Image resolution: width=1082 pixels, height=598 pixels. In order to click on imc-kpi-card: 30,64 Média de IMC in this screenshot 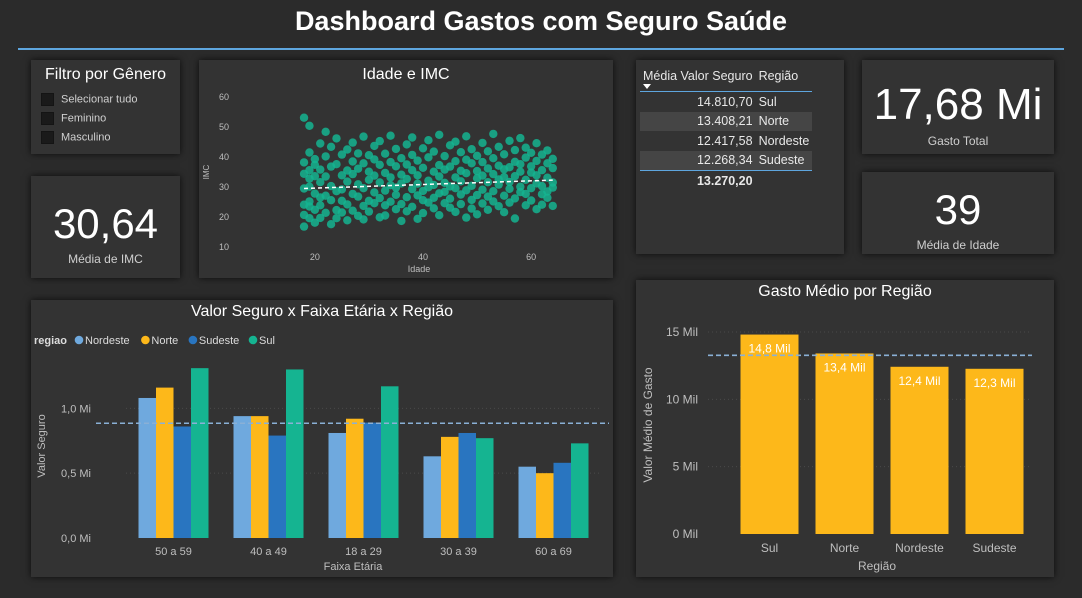, I will do `click(105, 227)`.